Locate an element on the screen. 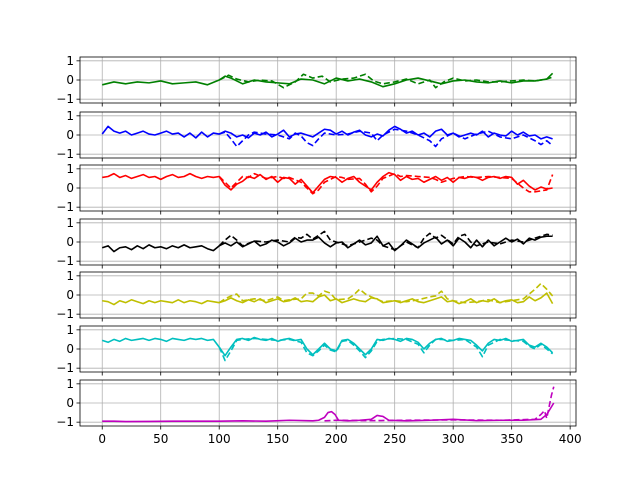 The width and height of the screenshot is (640, 480). x-tick-label-1: 50 is located at coordinates (160, 439).